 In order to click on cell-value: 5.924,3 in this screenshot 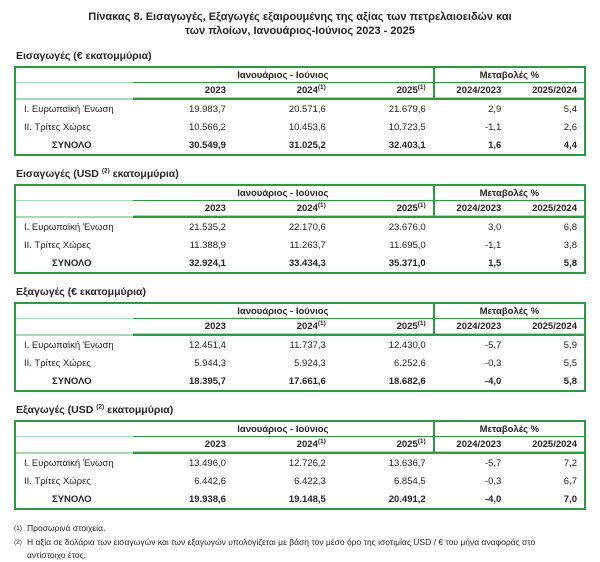, I will do `click(310, 363)`.